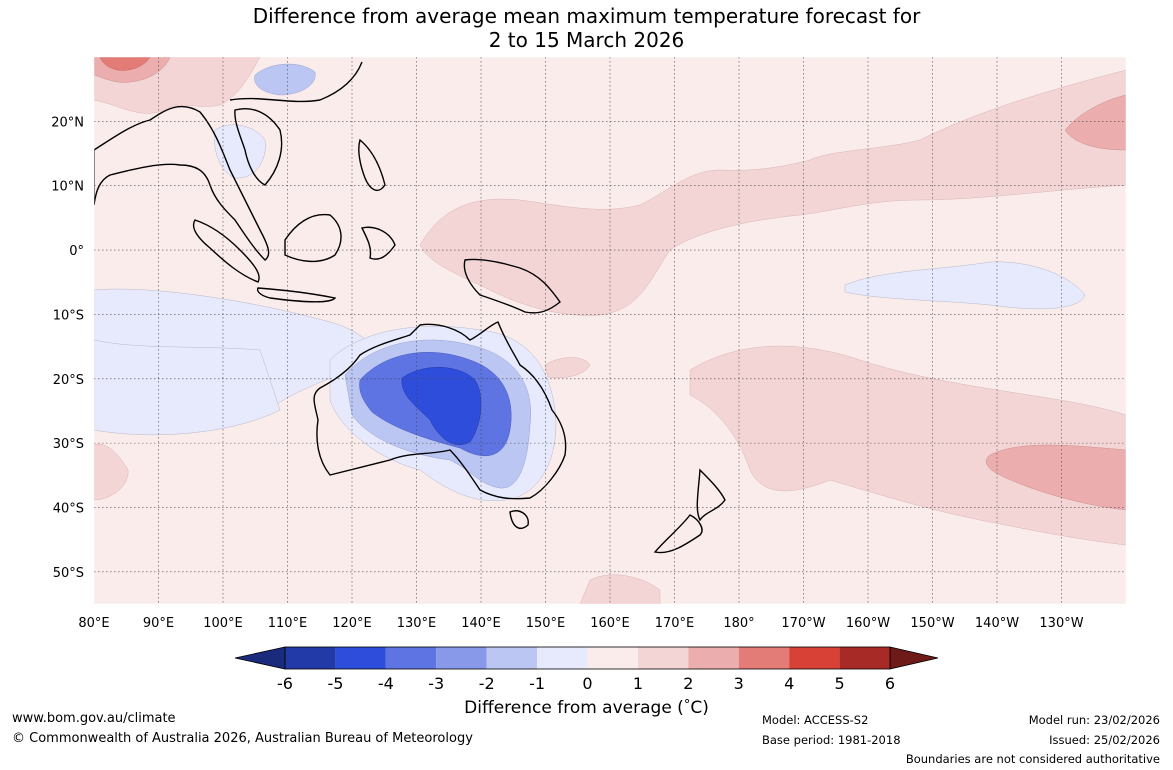  What do you see at coordinates (739, 683) in the screenshot?
I see `colorbar-tick-label: 3` at bounding box center [739, 683].